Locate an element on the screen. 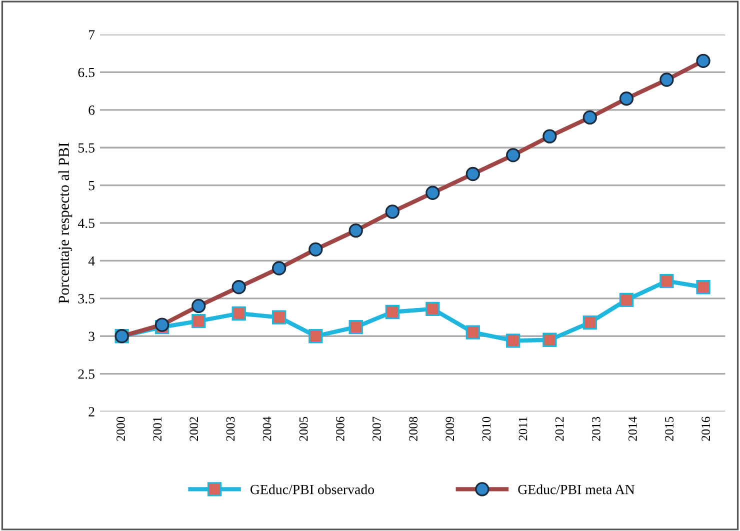 This screenshot has height=531, width=740. x-tick-label: 2007 is located at coordinates (376, 428).